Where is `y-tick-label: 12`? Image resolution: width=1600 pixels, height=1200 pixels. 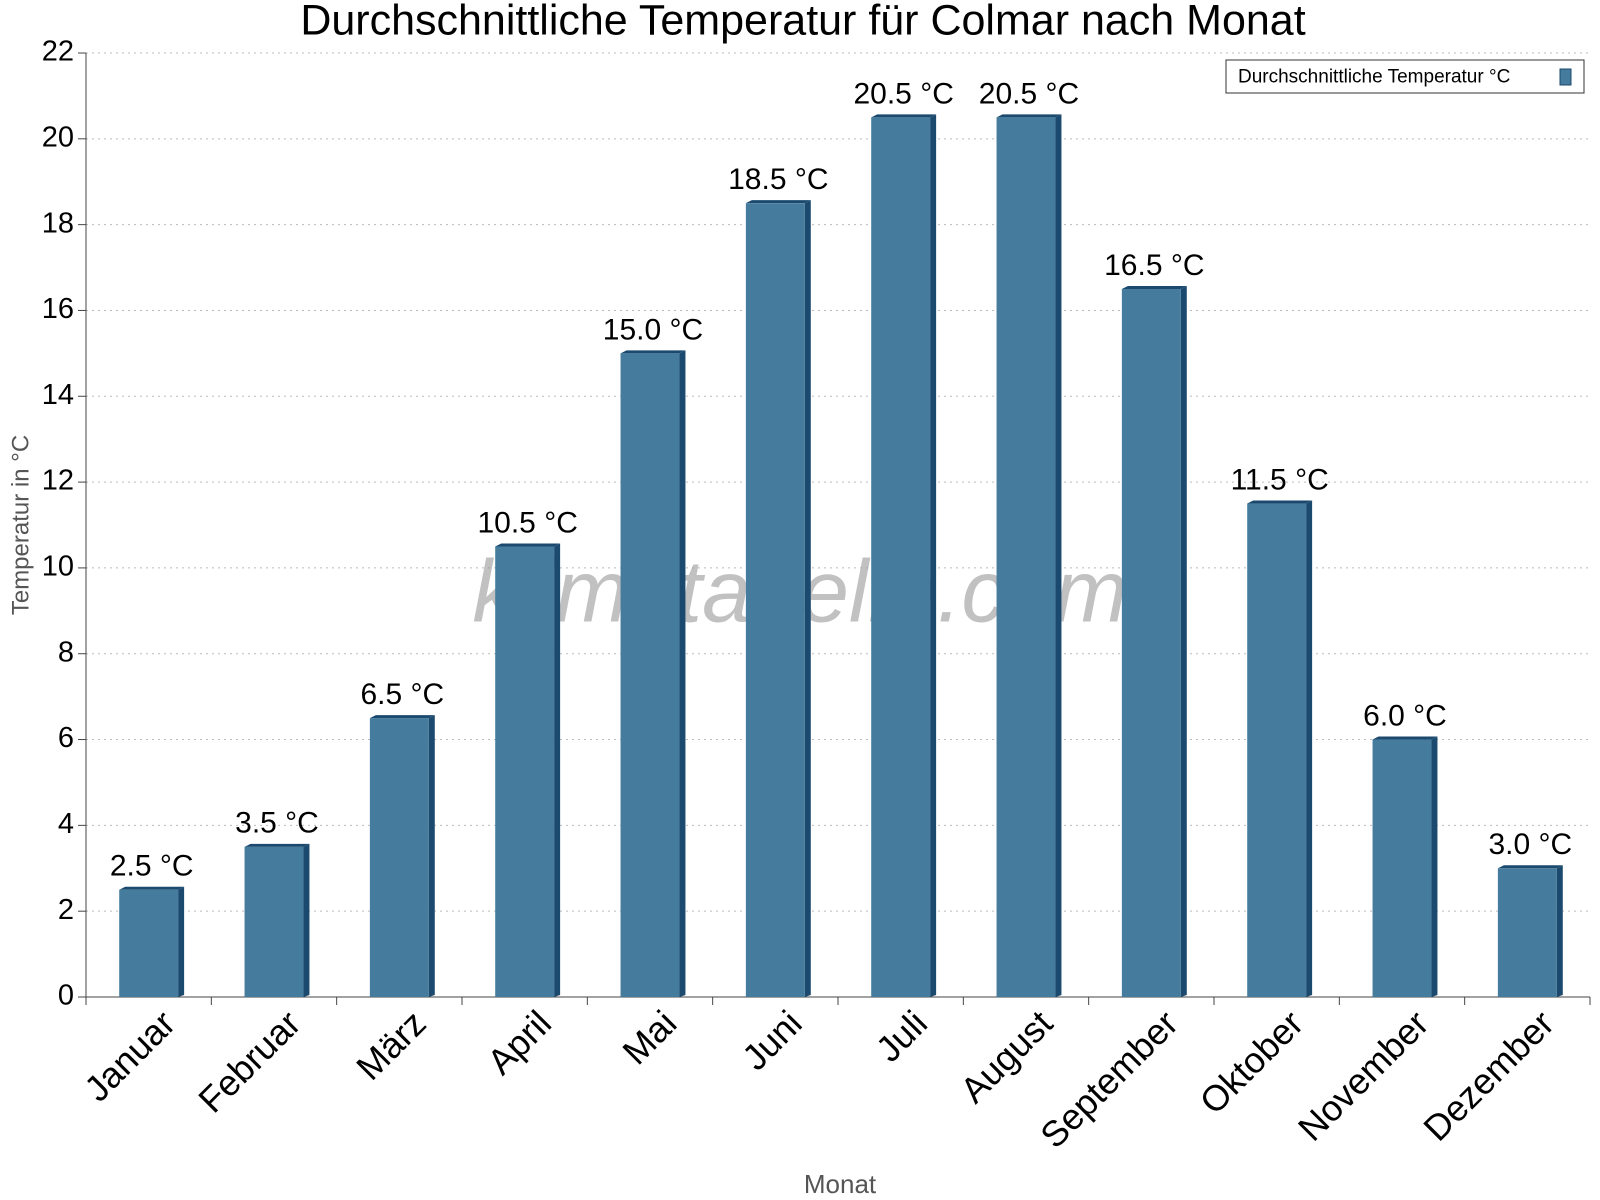 y-tick-label: 12 is located at coordinates (58, 481).